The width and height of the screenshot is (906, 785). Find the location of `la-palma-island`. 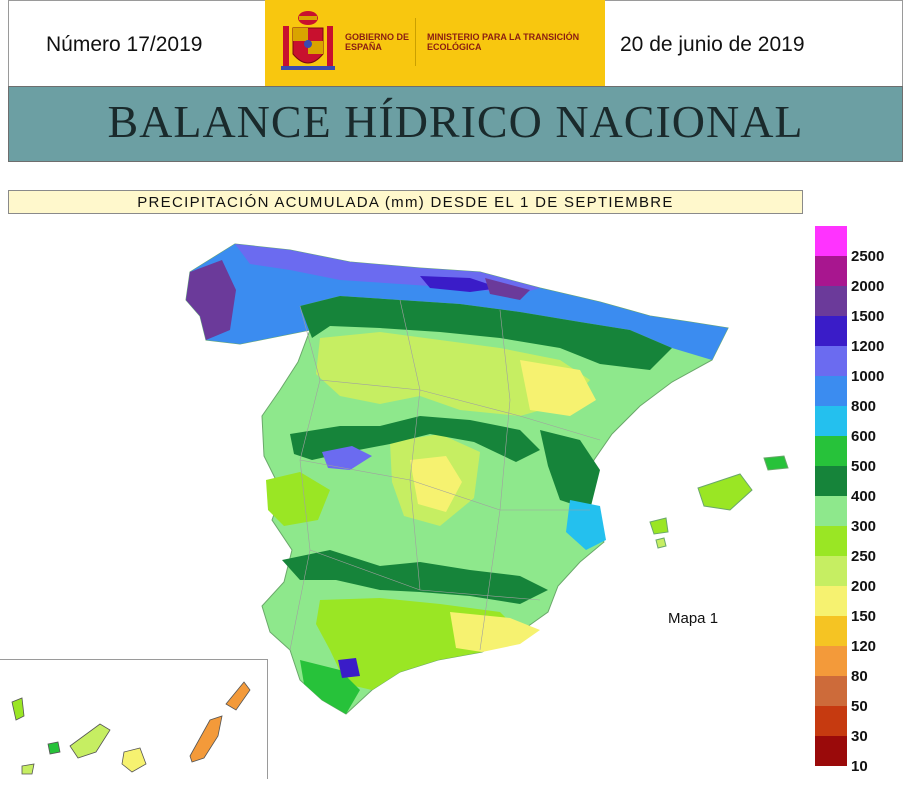

la-palma-island is located at coordinates (18, 709).